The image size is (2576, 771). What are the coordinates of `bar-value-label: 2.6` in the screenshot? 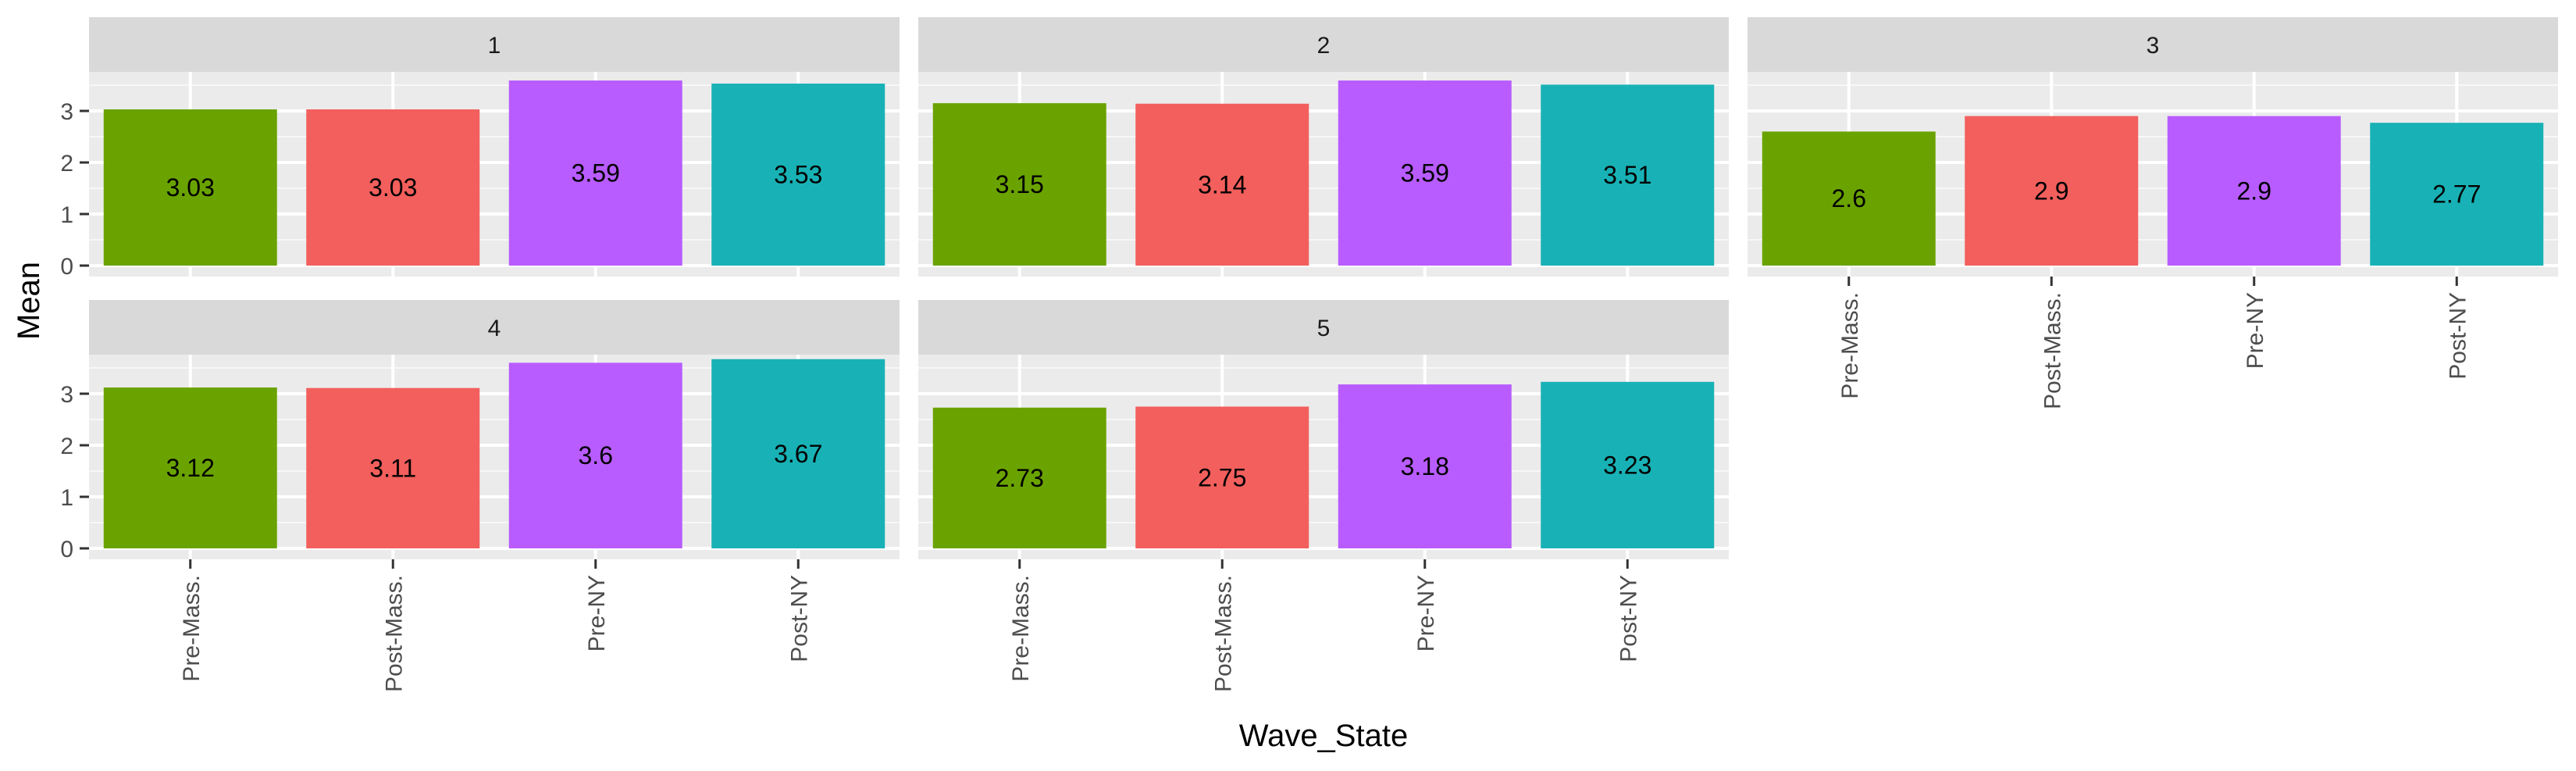 It's located at (1849, 198).